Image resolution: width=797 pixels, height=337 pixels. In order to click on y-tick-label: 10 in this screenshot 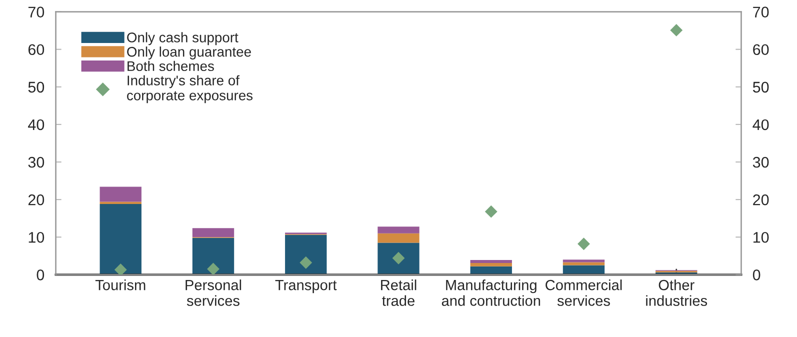, I will do `click(36, 237)`.